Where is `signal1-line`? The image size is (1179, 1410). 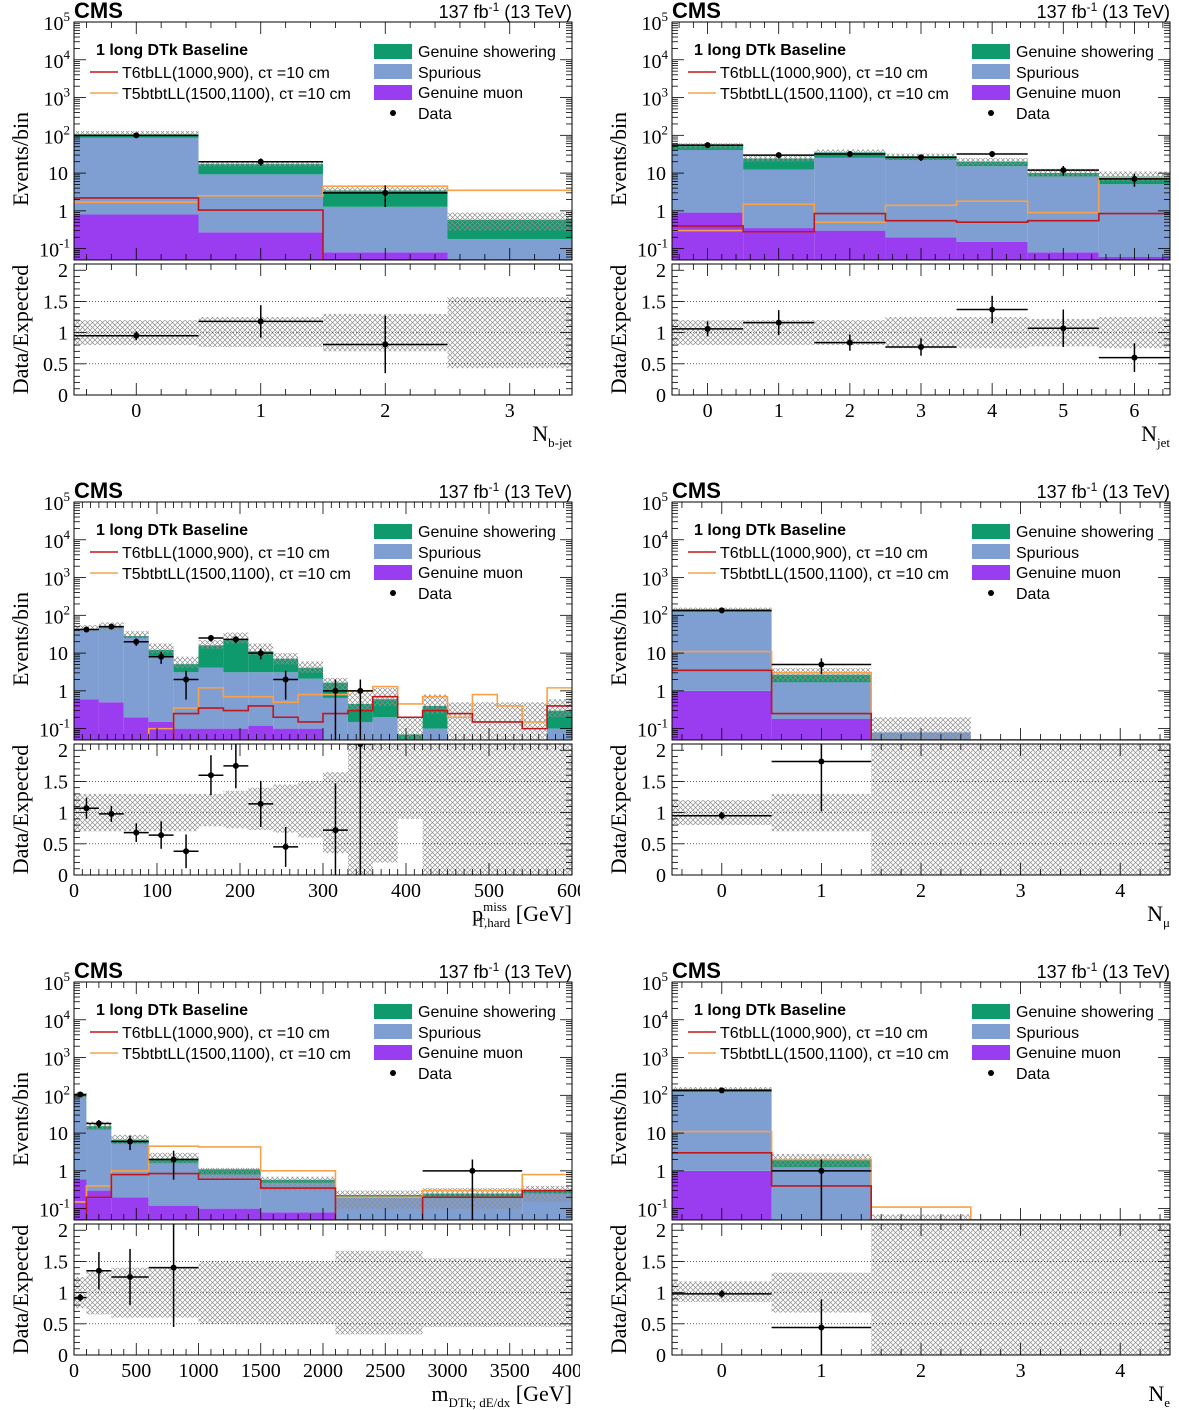 signal1-line is located at coordinates (921, 222).